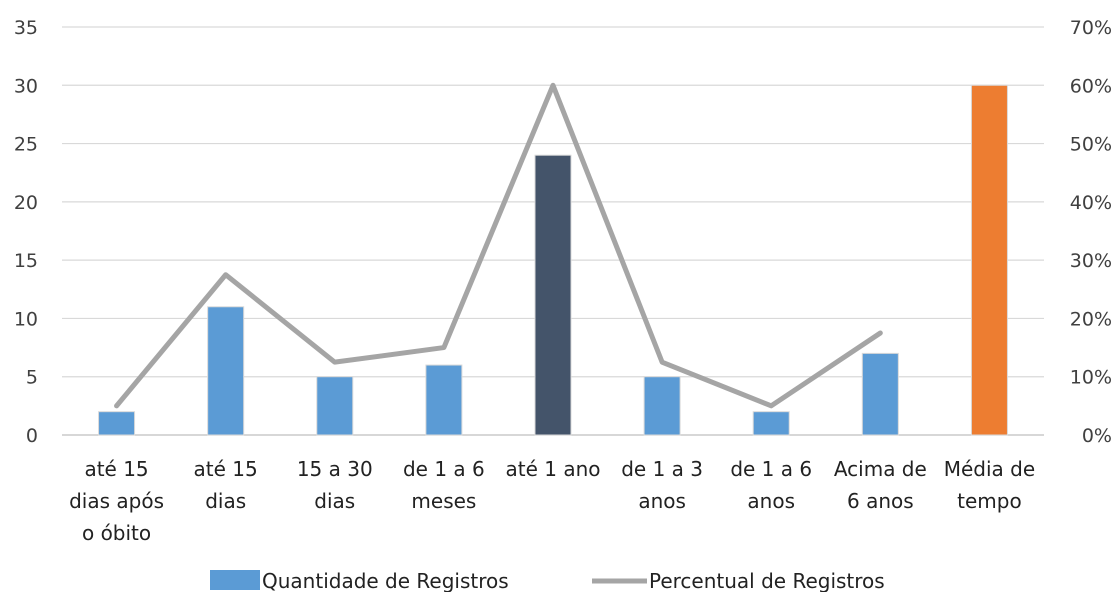 The image size is (1119, 592). What do you see at coordinates (989, 469) in the screenshot?
I see `category-label: Média de` at bounding box center [989, 469].